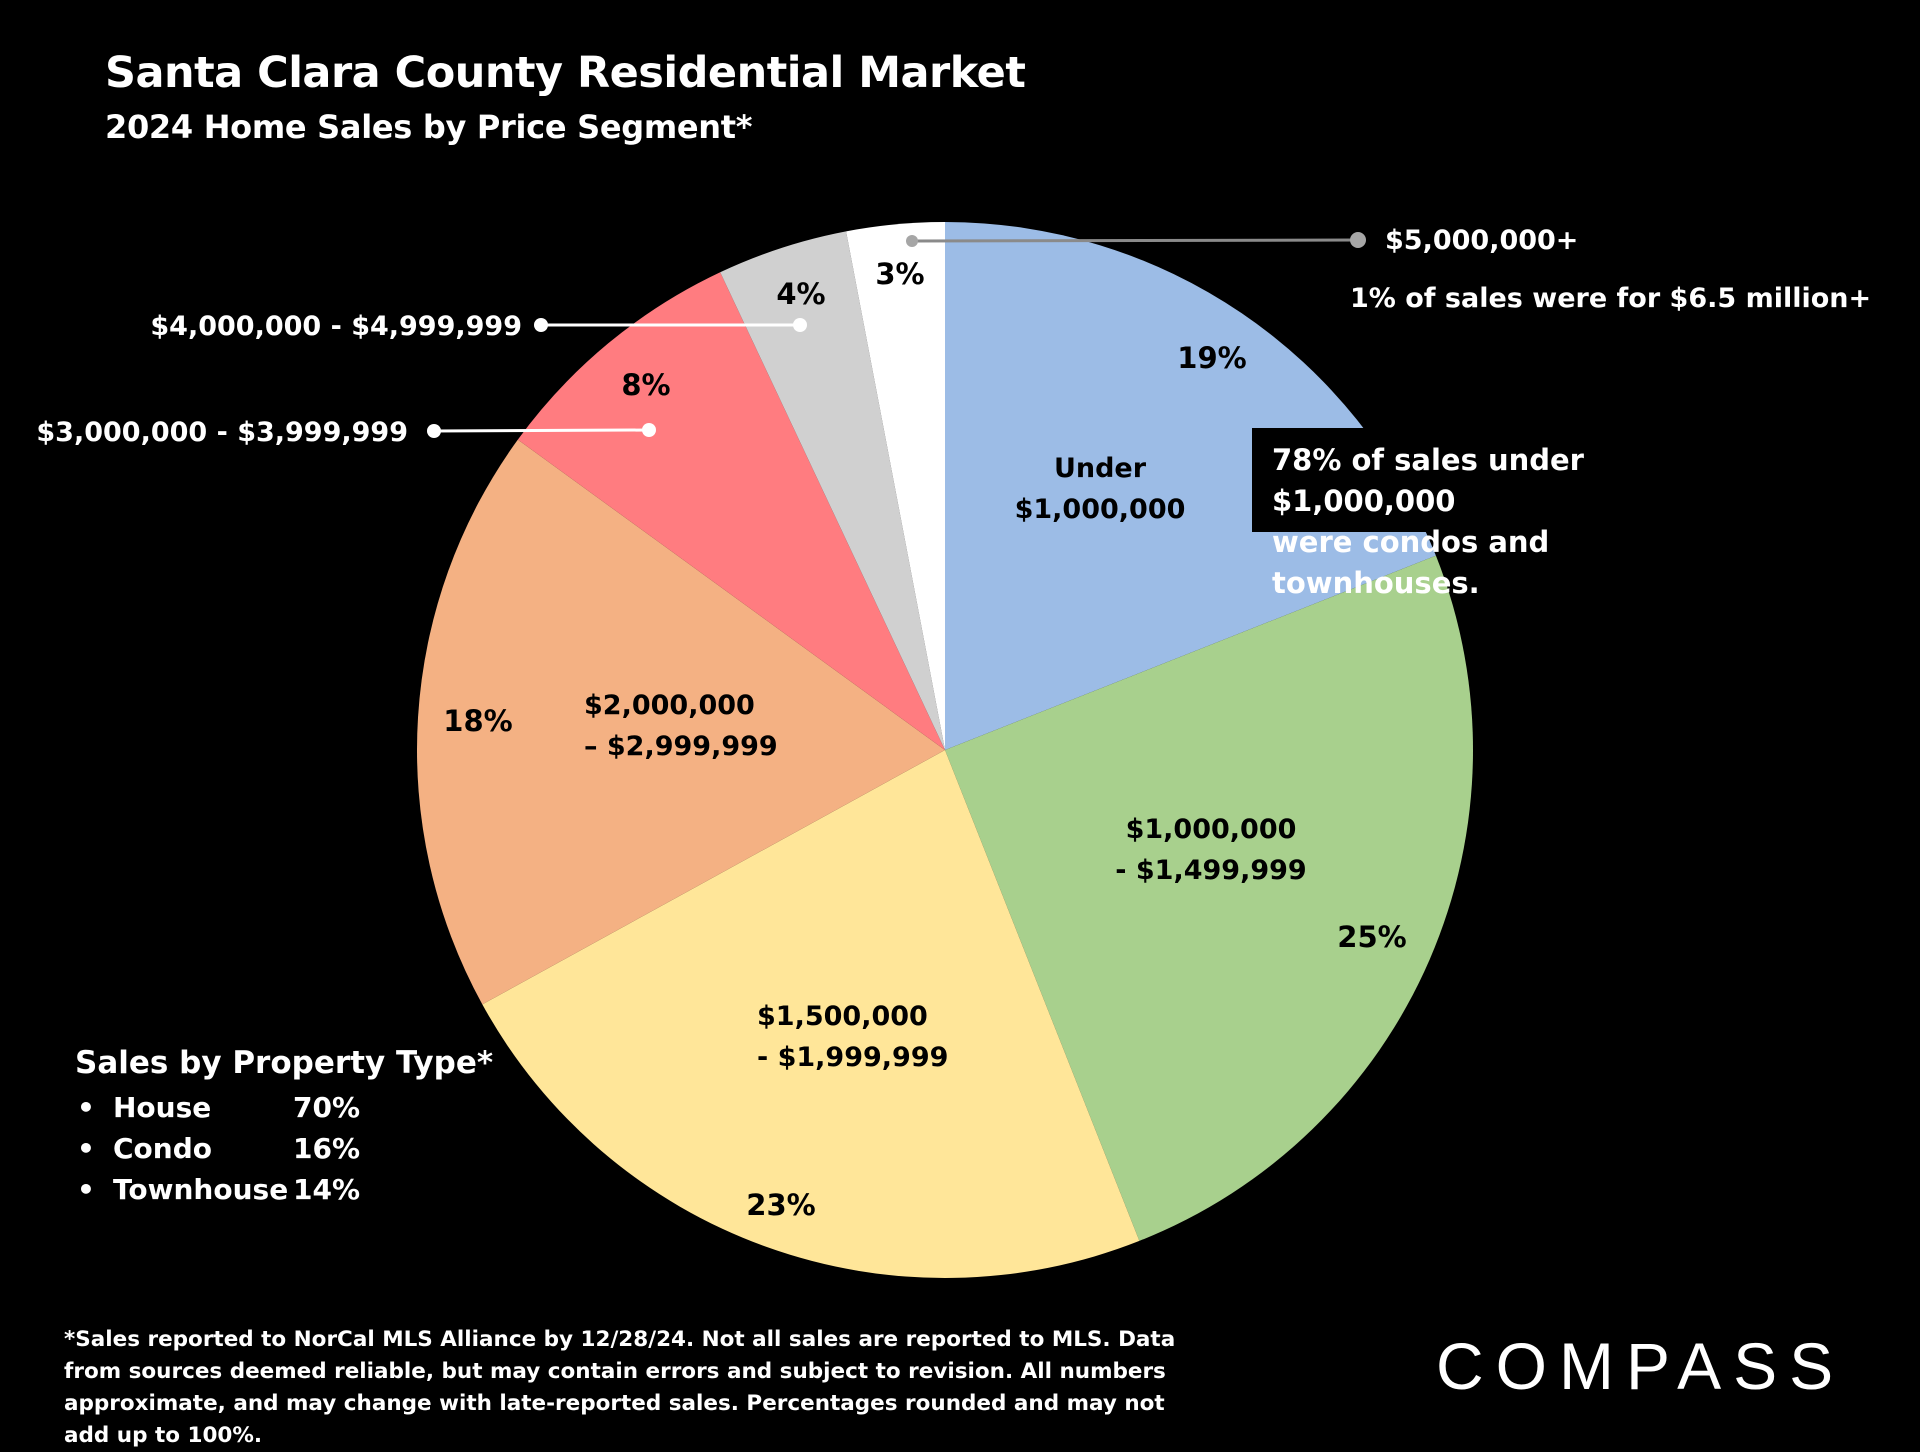 This screenshot has width=1920, height=1452. I want to click on callout-label-3m-4m: $3,000,000 - $3,999,999, so click(222, 432).